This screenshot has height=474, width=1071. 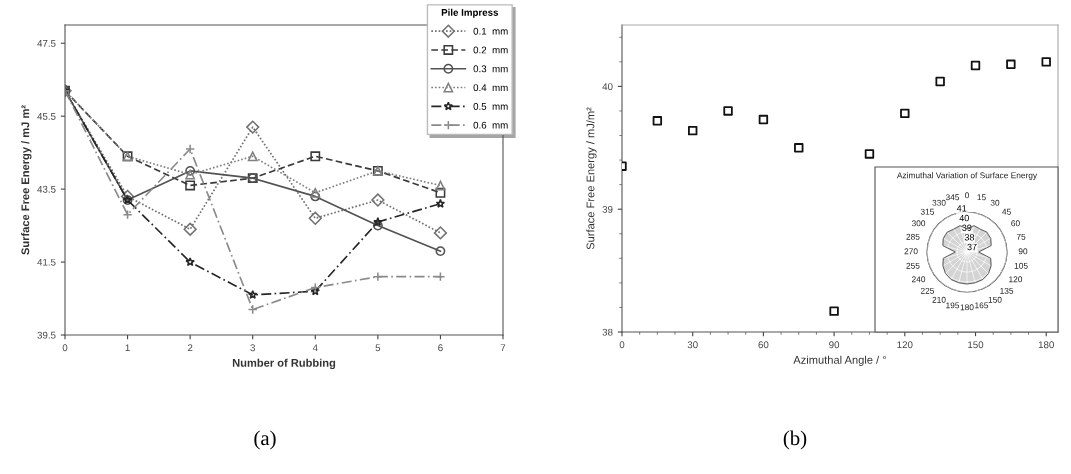 What do you see at coordinates (591, 178) in the screenshot?
I see `y-axis-title: Surface Free Energy / mJ/m²` at bounding box center [591, 178].